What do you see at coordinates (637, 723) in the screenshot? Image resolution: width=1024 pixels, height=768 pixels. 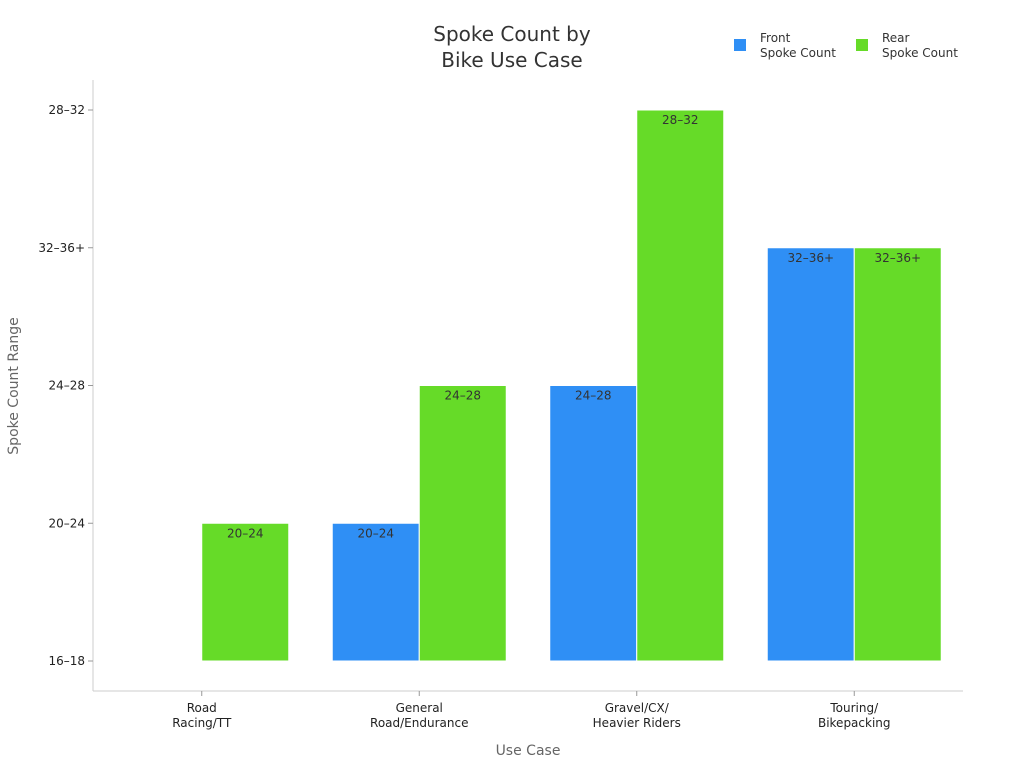 I see `x-tick-label: Heavier Riders` at bounding box center [637, 723].